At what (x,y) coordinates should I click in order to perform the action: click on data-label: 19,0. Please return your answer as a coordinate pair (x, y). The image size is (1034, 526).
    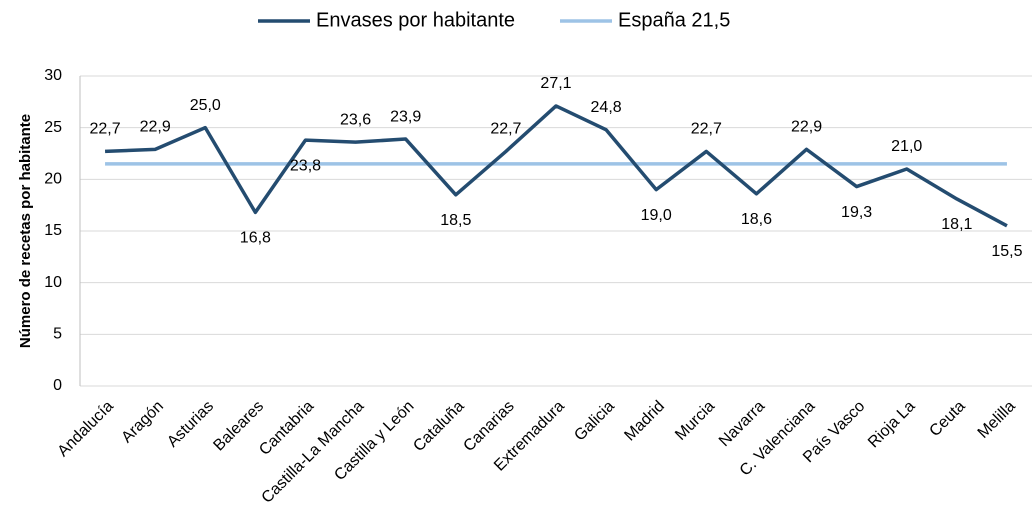
    Looking at the image, I should click on (656, 215).